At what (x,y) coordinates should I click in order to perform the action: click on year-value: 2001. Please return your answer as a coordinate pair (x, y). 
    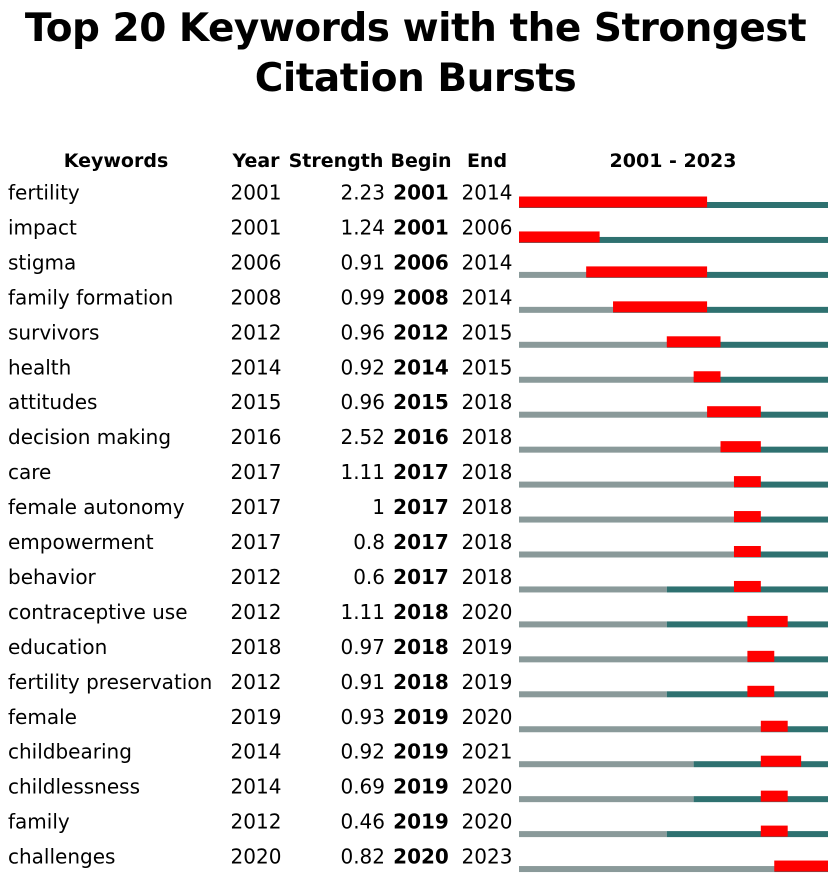
    Looking at the image, I should click on (256, 227).